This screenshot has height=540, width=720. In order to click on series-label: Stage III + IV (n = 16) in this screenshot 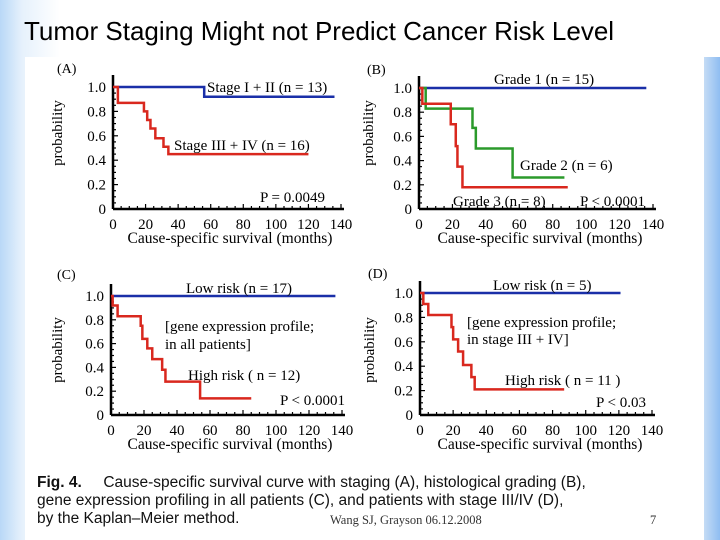, I will do `click(242, 146)`.